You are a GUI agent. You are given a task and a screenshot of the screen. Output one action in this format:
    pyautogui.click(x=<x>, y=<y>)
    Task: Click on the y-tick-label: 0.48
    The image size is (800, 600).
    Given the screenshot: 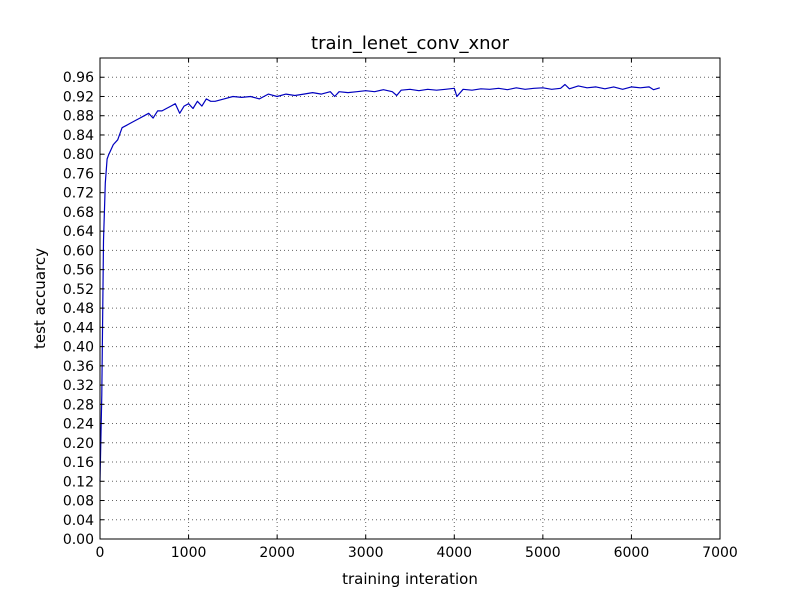 What is the action you would take?
    pyautogui.click(x=78, y=309)
    